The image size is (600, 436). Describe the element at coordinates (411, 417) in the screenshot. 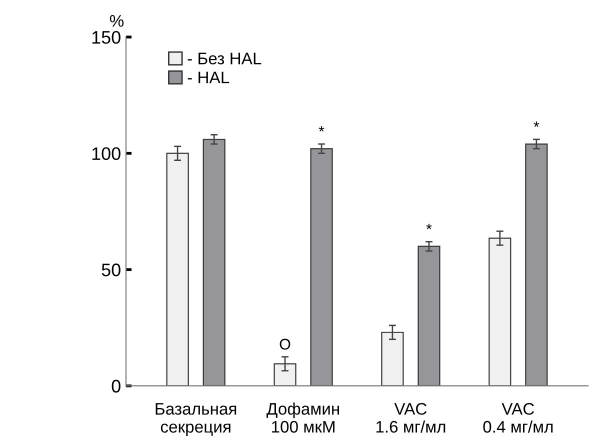

I see `x-tick-label: VAC 1.6 мг/мл` at that location.